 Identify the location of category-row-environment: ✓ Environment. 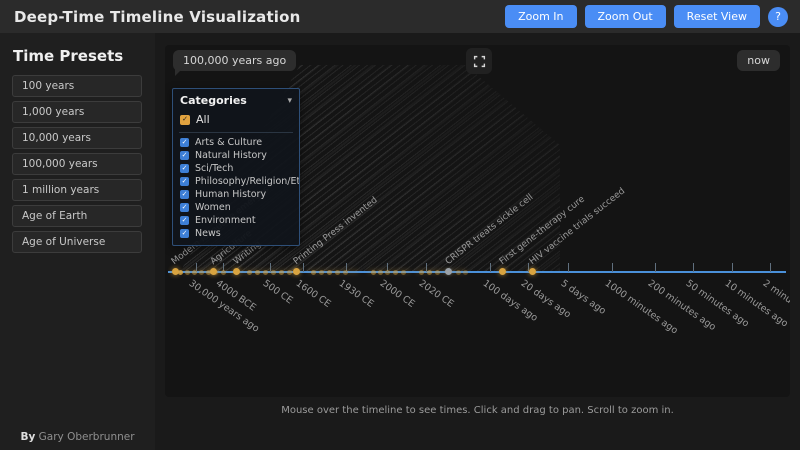
(236, 220).